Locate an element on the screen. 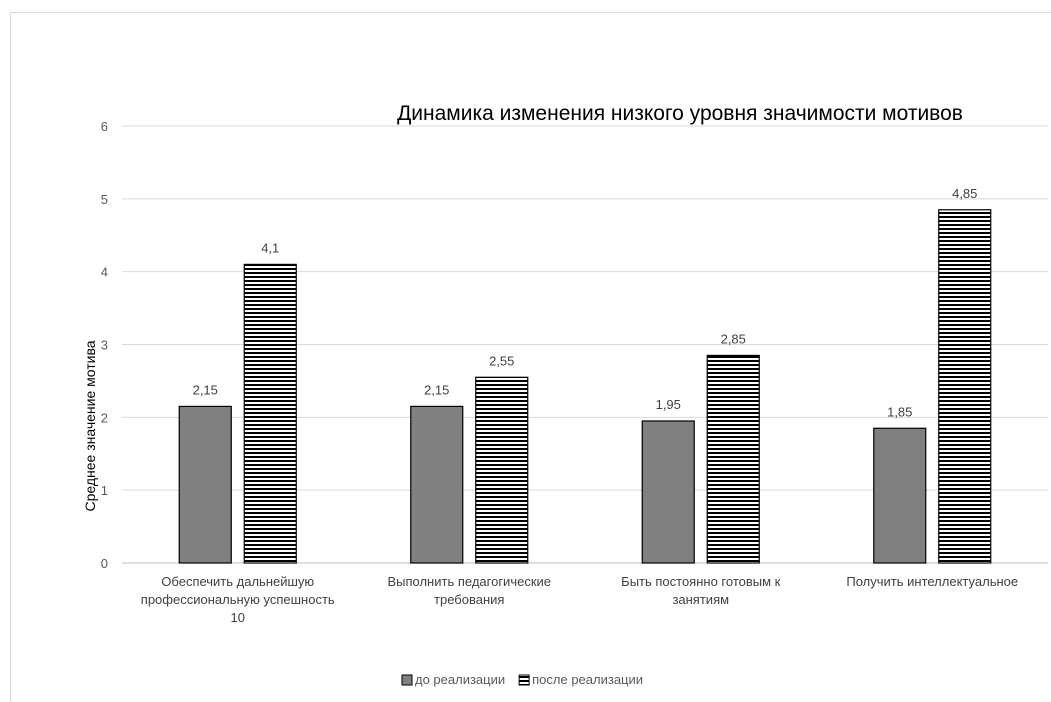 The height and width of the screenshot is (702, 1051). y-axis-label: Среднее значение мотива is located at coordinates (90, 425).